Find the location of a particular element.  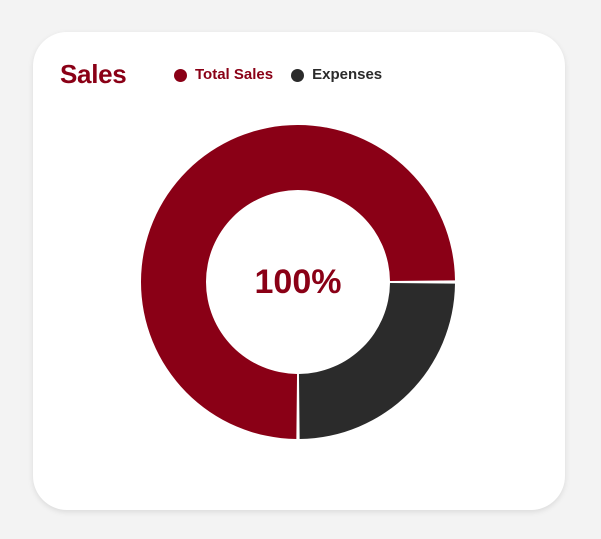

legend-item-total-sales: Total Sales is located at coordinates (223, 75).